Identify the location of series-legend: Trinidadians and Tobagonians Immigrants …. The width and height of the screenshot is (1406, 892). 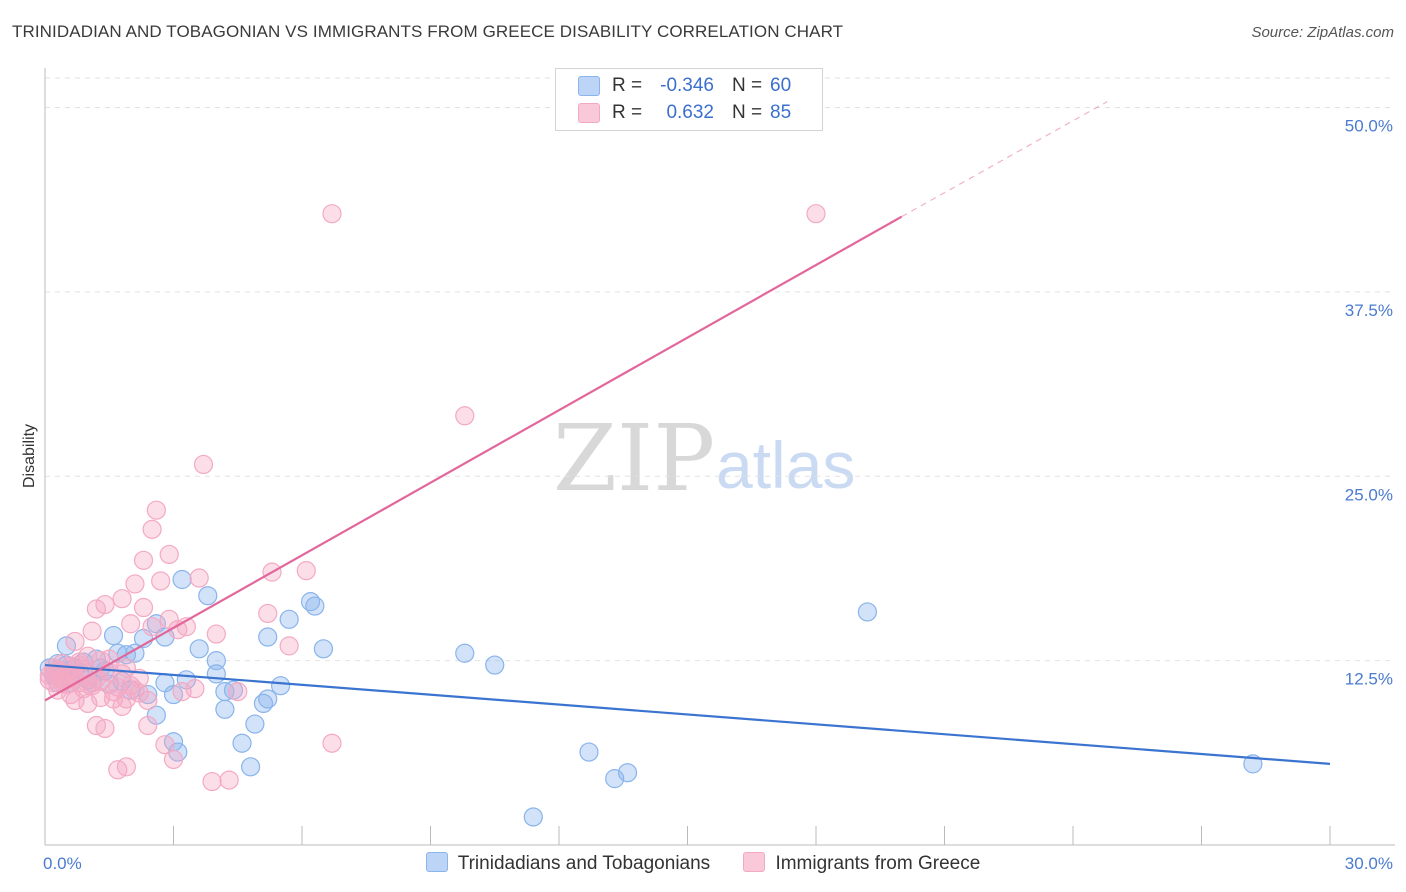
(703, 863).